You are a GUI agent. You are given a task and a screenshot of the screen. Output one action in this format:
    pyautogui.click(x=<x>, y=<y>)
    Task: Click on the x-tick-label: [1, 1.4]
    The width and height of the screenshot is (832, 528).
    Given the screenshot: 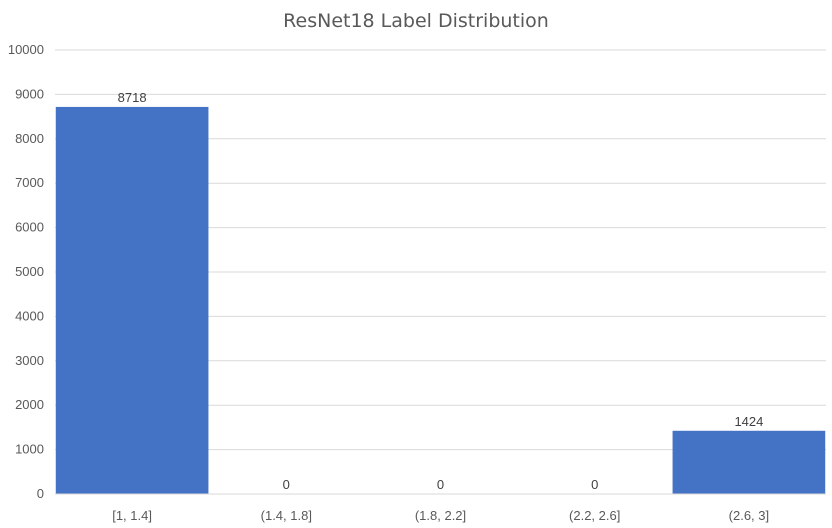 What is the action you would take?
    pyautogui.click(x=132, y=515)
    